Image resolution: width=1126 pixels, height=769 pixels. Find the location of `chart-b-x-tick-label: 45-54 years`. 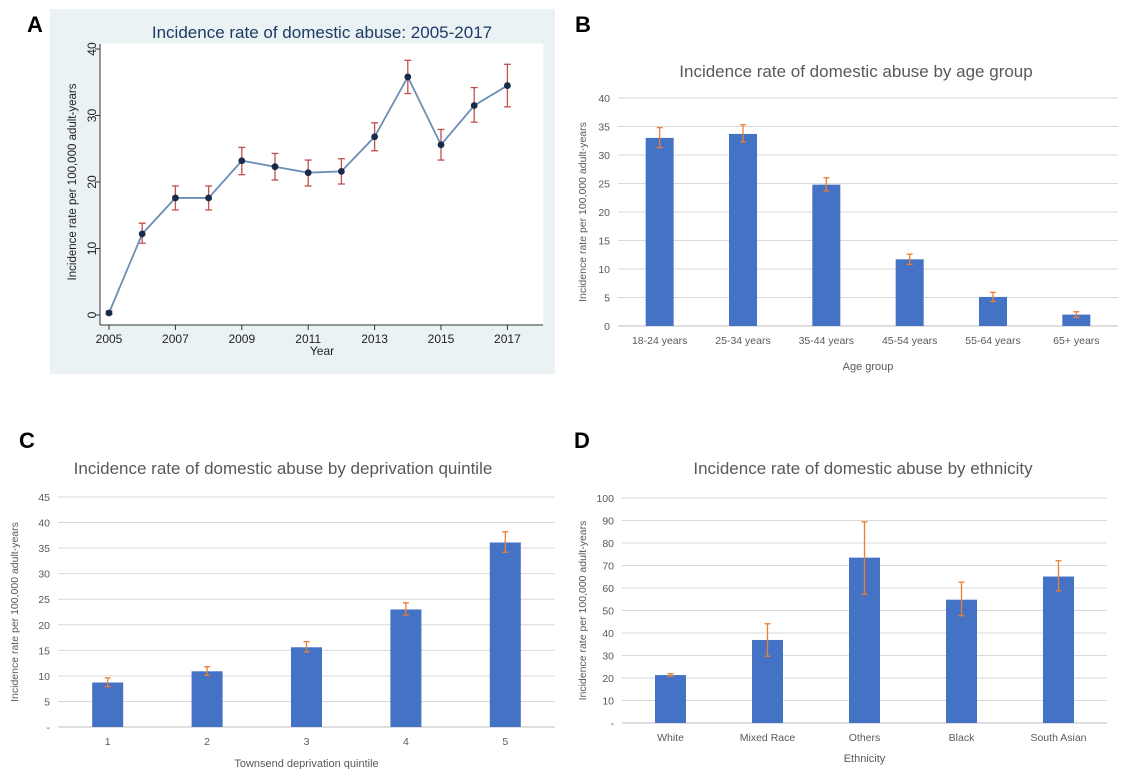

chart-b-x-tick-label: 45-54 years is located at coordinates (909, 341).